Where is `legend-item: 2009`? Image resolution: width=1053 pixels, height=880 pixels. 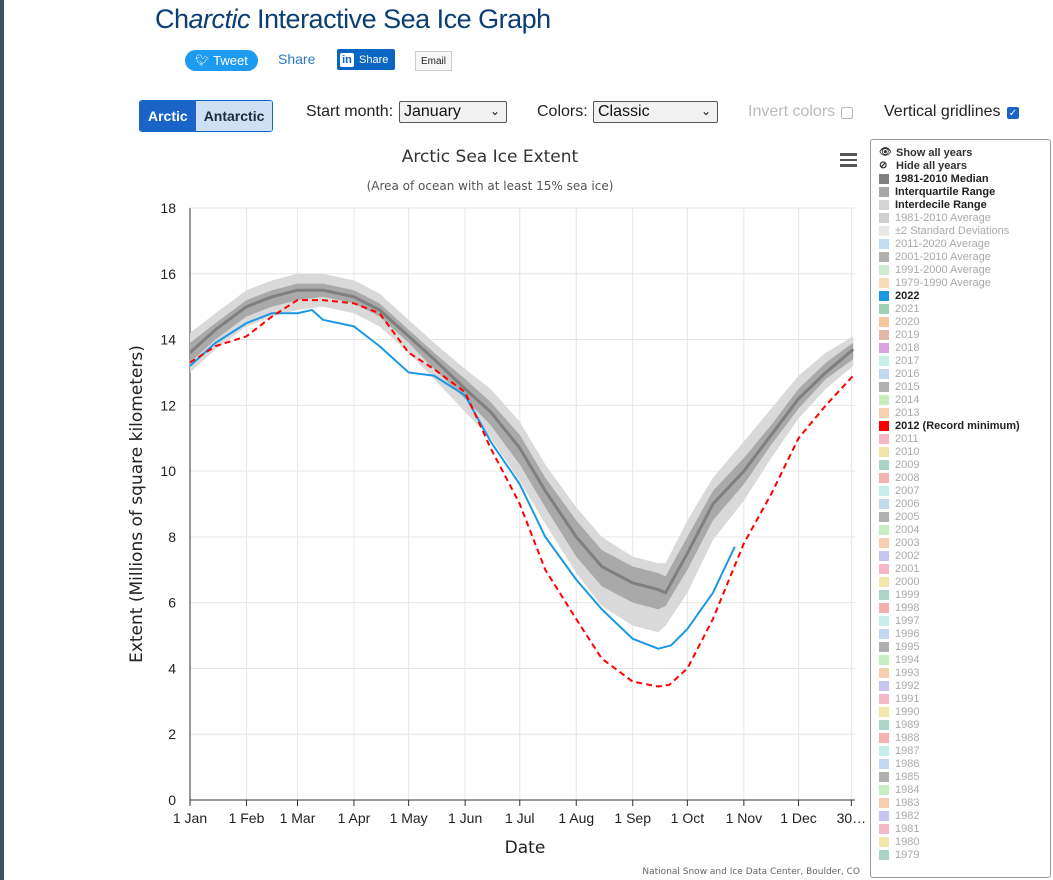 legend-item: 2009 is located at coordinates (899, 464).